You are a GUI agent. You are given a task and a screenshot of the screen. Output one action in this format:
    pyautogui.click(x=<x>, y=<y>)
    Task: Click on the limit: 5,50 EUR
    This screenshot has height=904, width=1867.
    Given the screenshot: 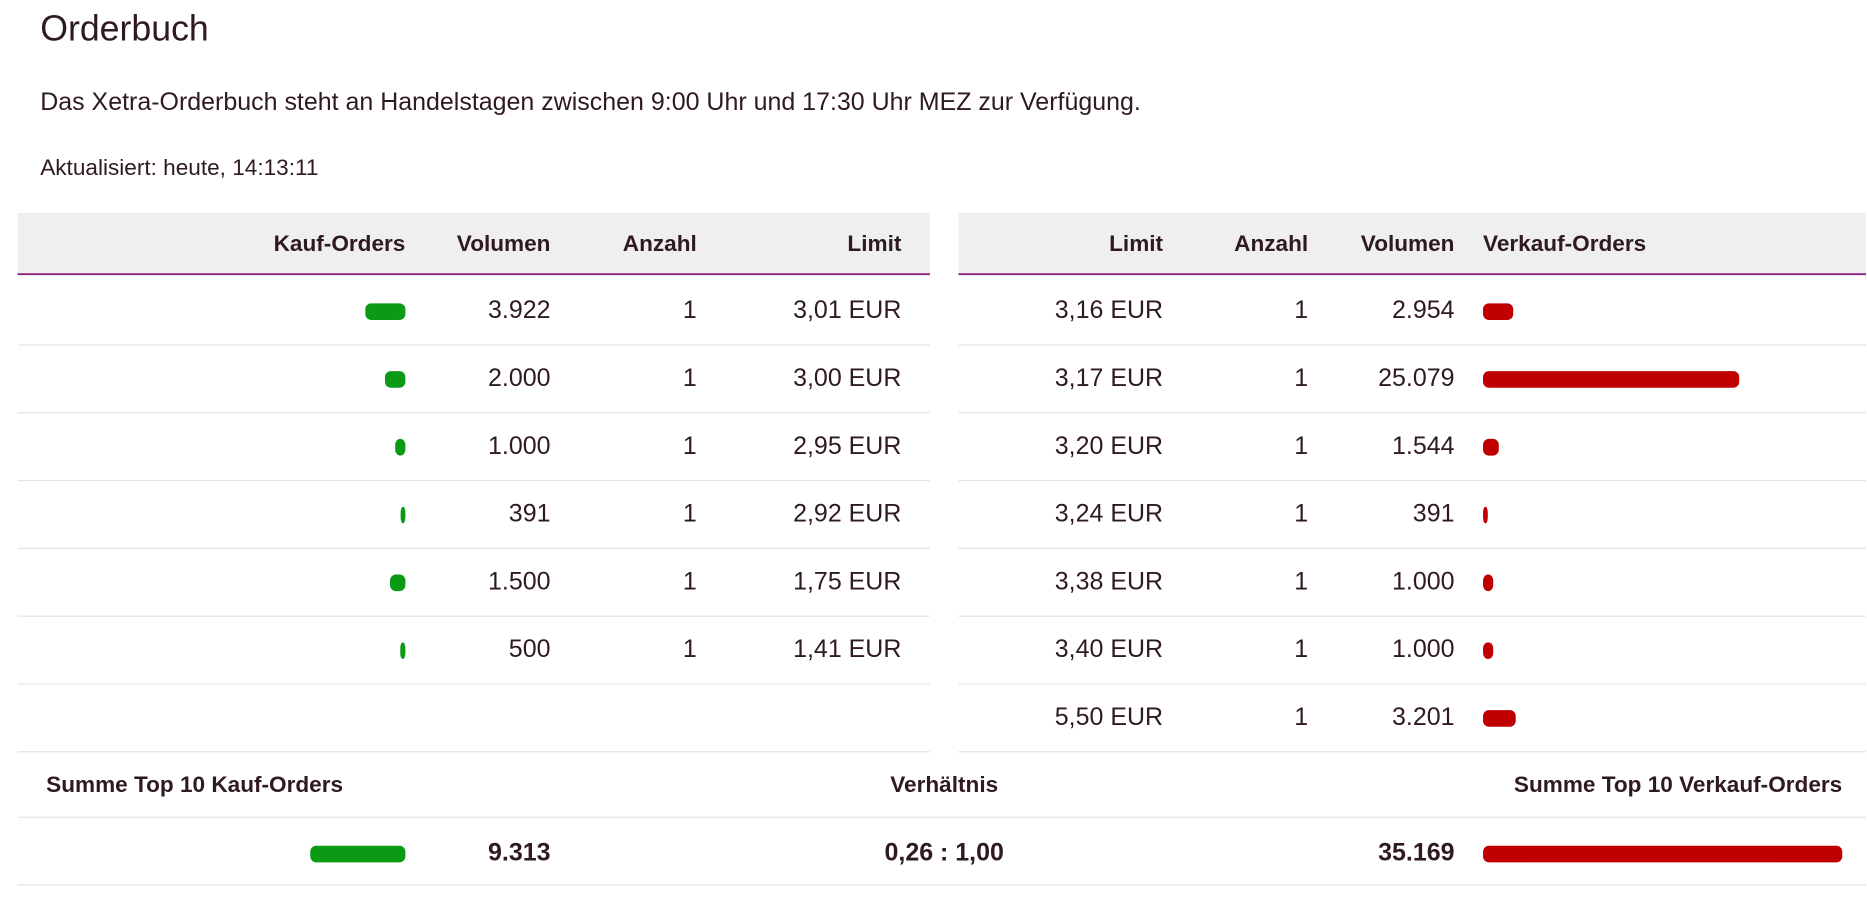 What is the action you would take?
    pyautogui.click(x=1109, y=717)
    